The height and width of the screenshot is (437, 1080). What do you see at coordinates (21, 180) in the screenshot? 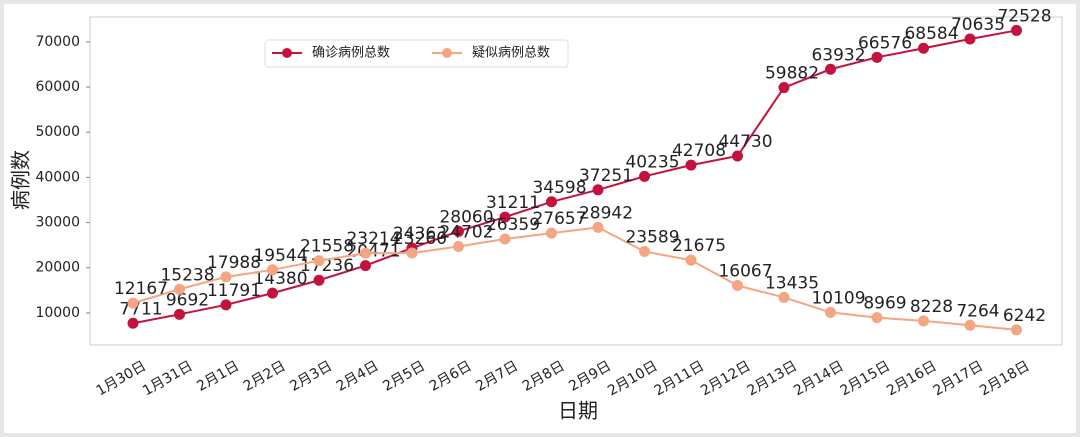
I see `y-axis-label: 病例数` at bounding box center [21, 180].